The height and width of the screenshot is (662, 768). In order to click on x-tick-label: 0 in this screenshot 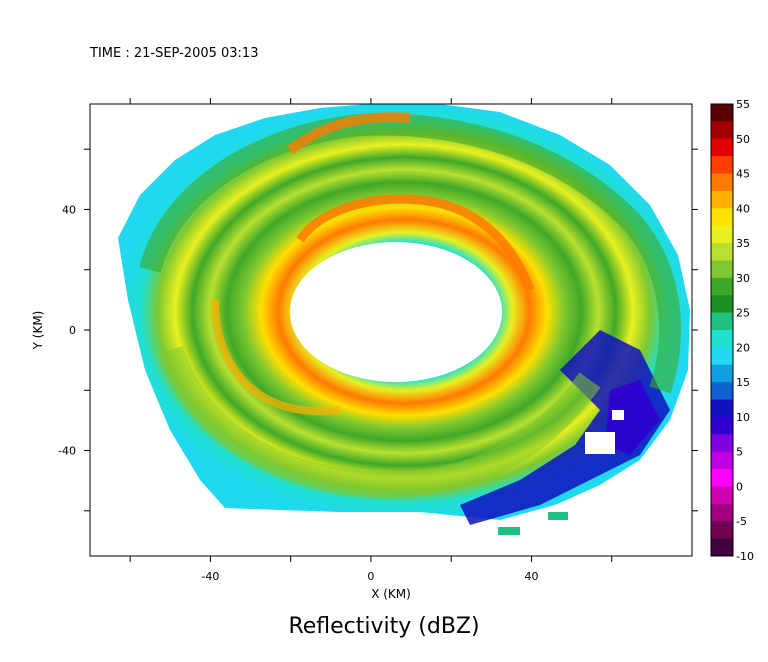, I will do `click(370, 576)`.